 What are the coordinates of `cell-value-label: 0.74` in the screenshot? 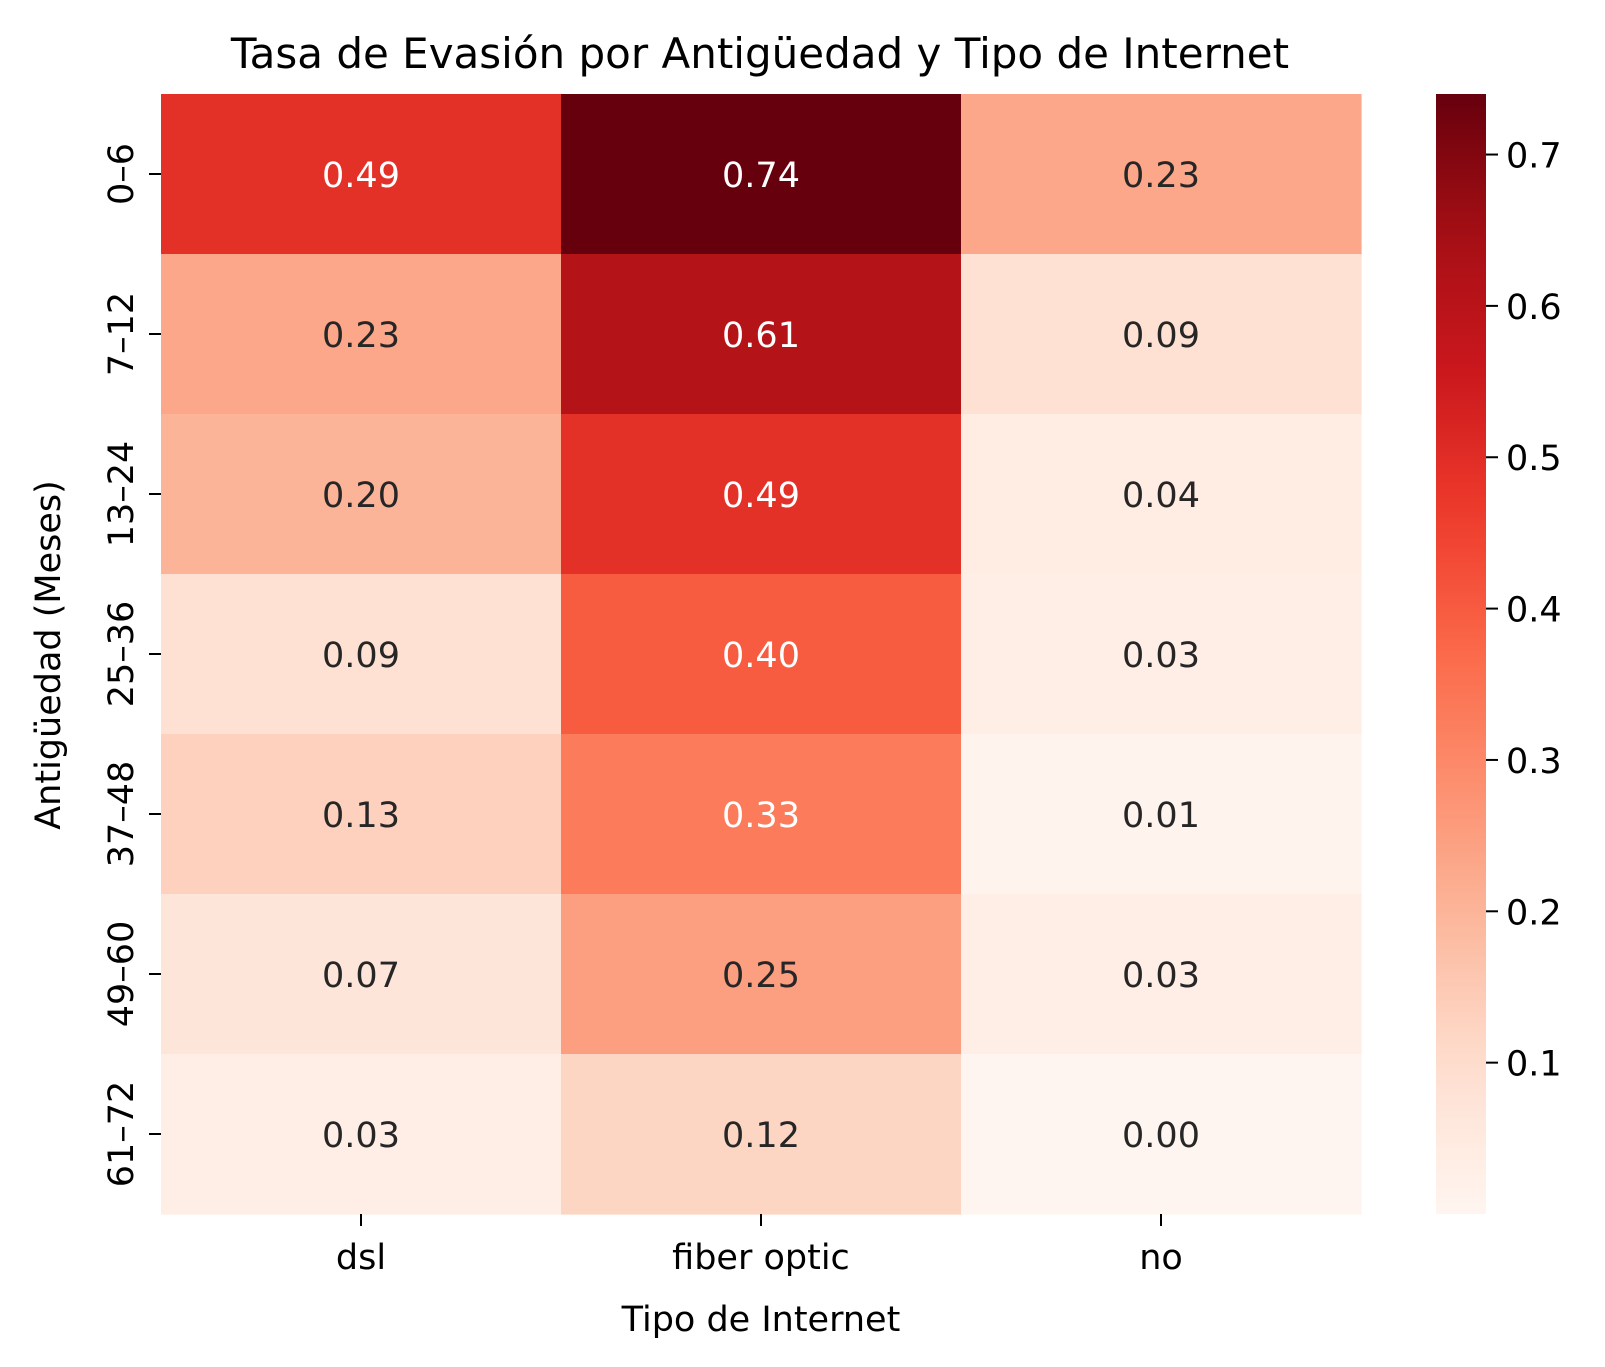 It's located at (761, 176).